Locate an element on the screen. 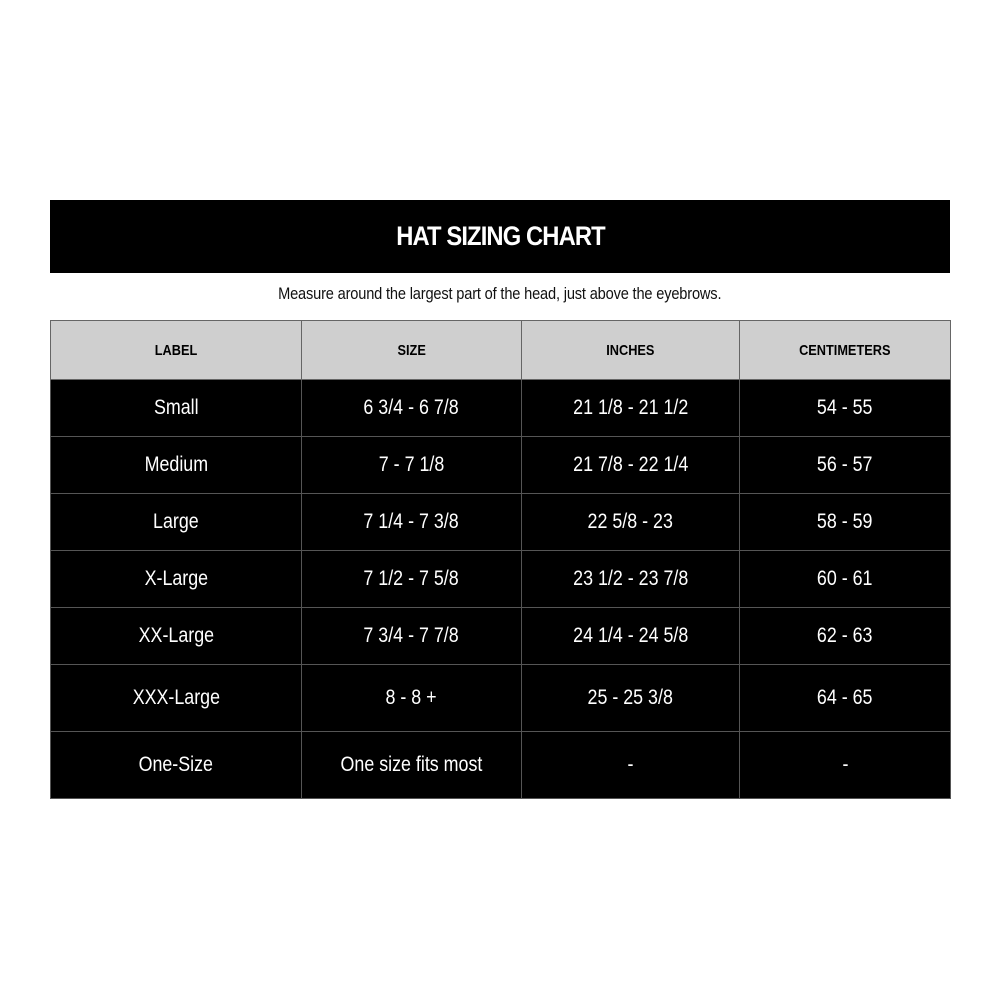 This screenshot has height=1000, width=1000. cell-centimeters: 56 - 57 is located at coordinates (845, 465).